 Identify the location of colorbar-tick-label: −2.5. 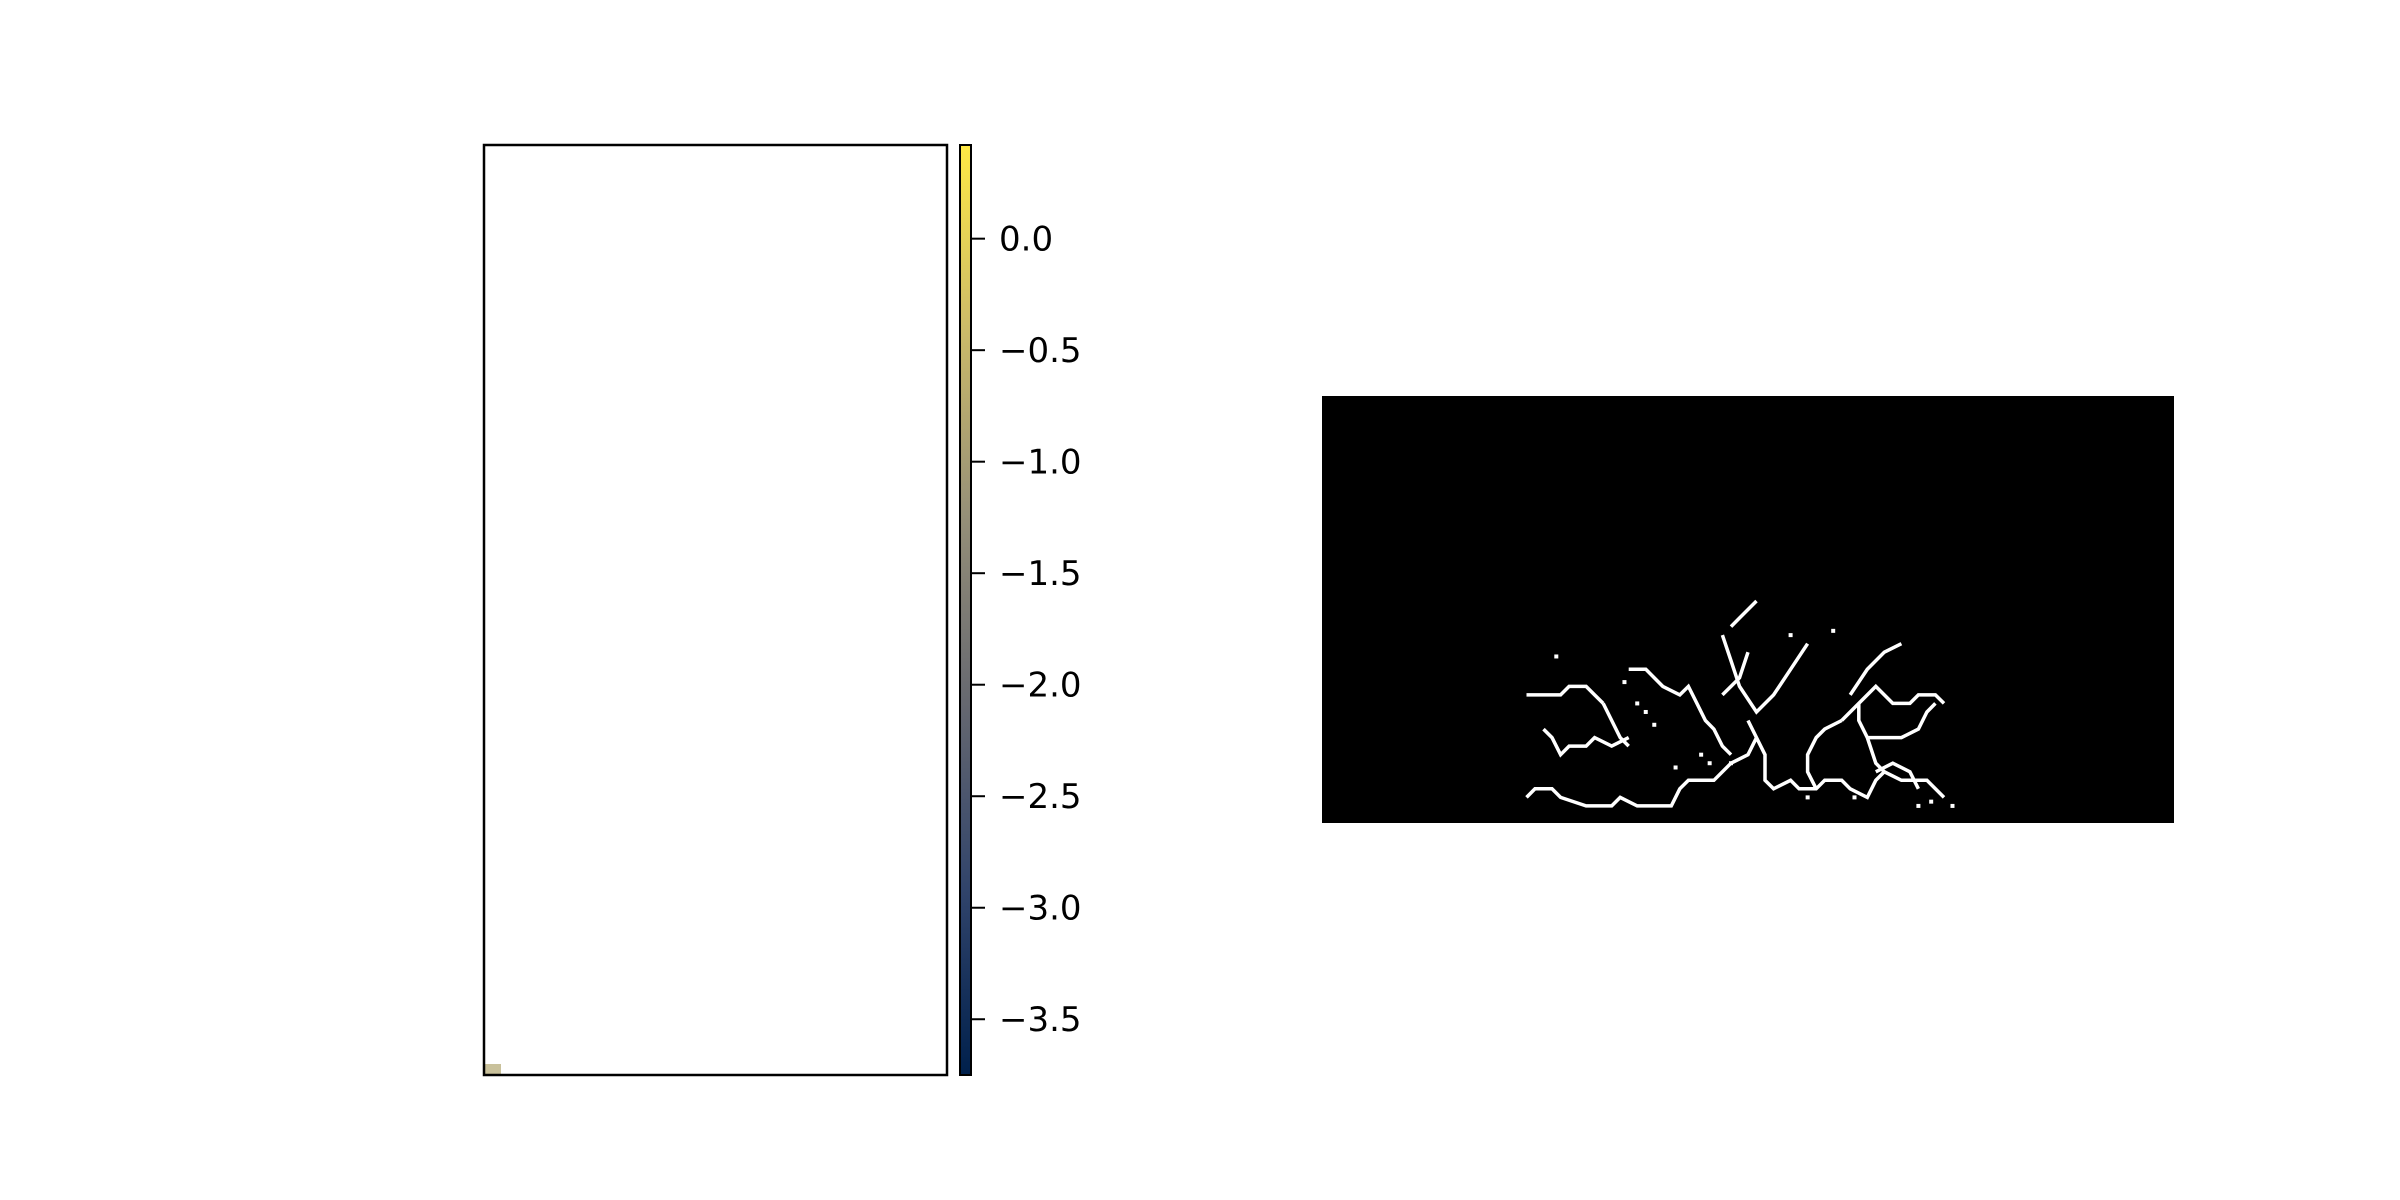
(1040, 797).